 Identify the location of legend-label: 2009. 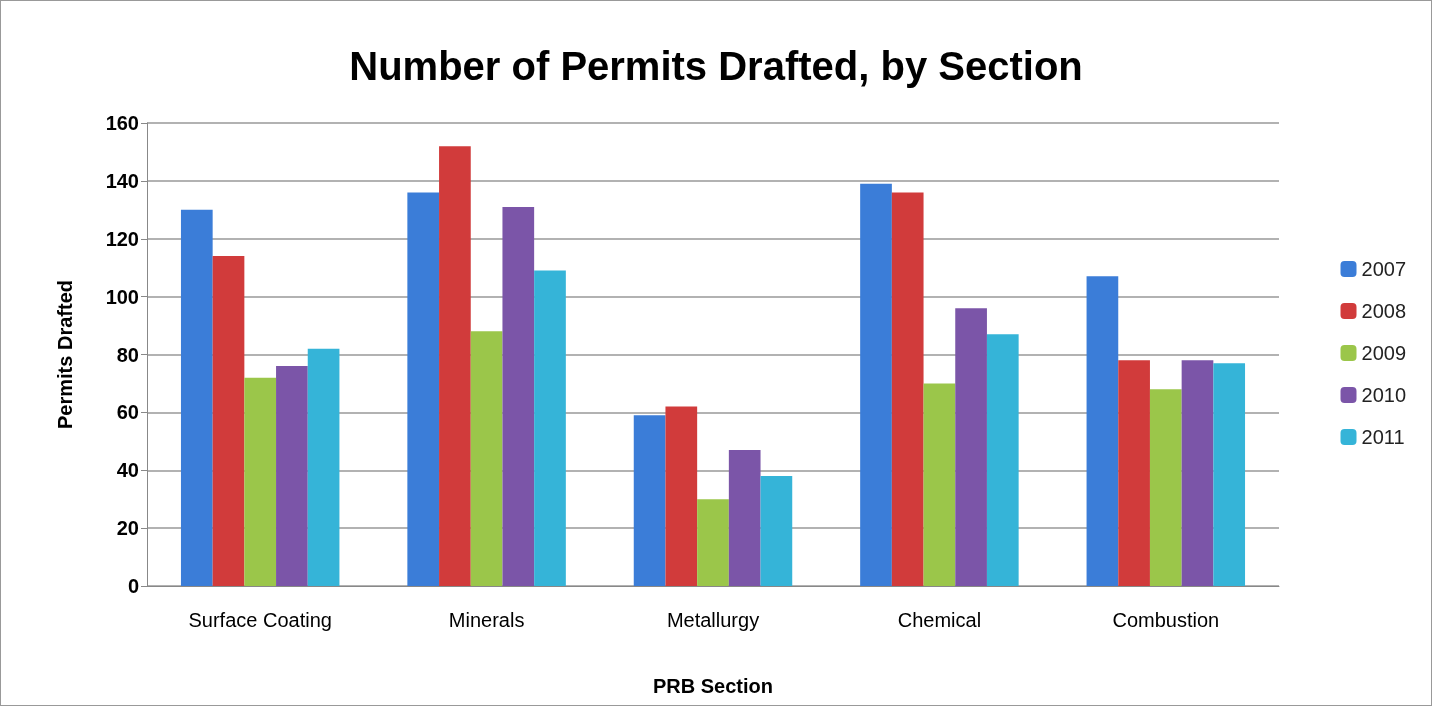
(1384, 353).